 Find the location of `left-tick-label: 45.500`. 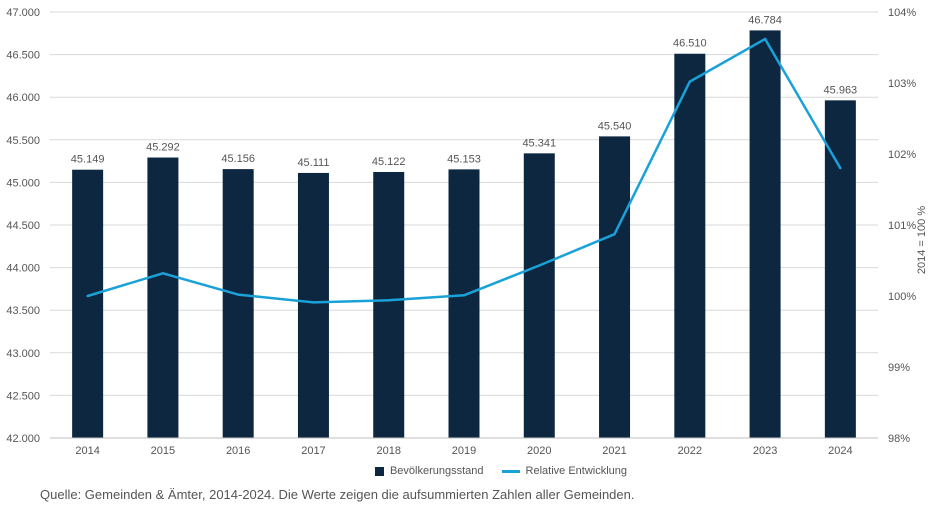

left-tick-label: 45.500 is located at coordinates (23, 141).